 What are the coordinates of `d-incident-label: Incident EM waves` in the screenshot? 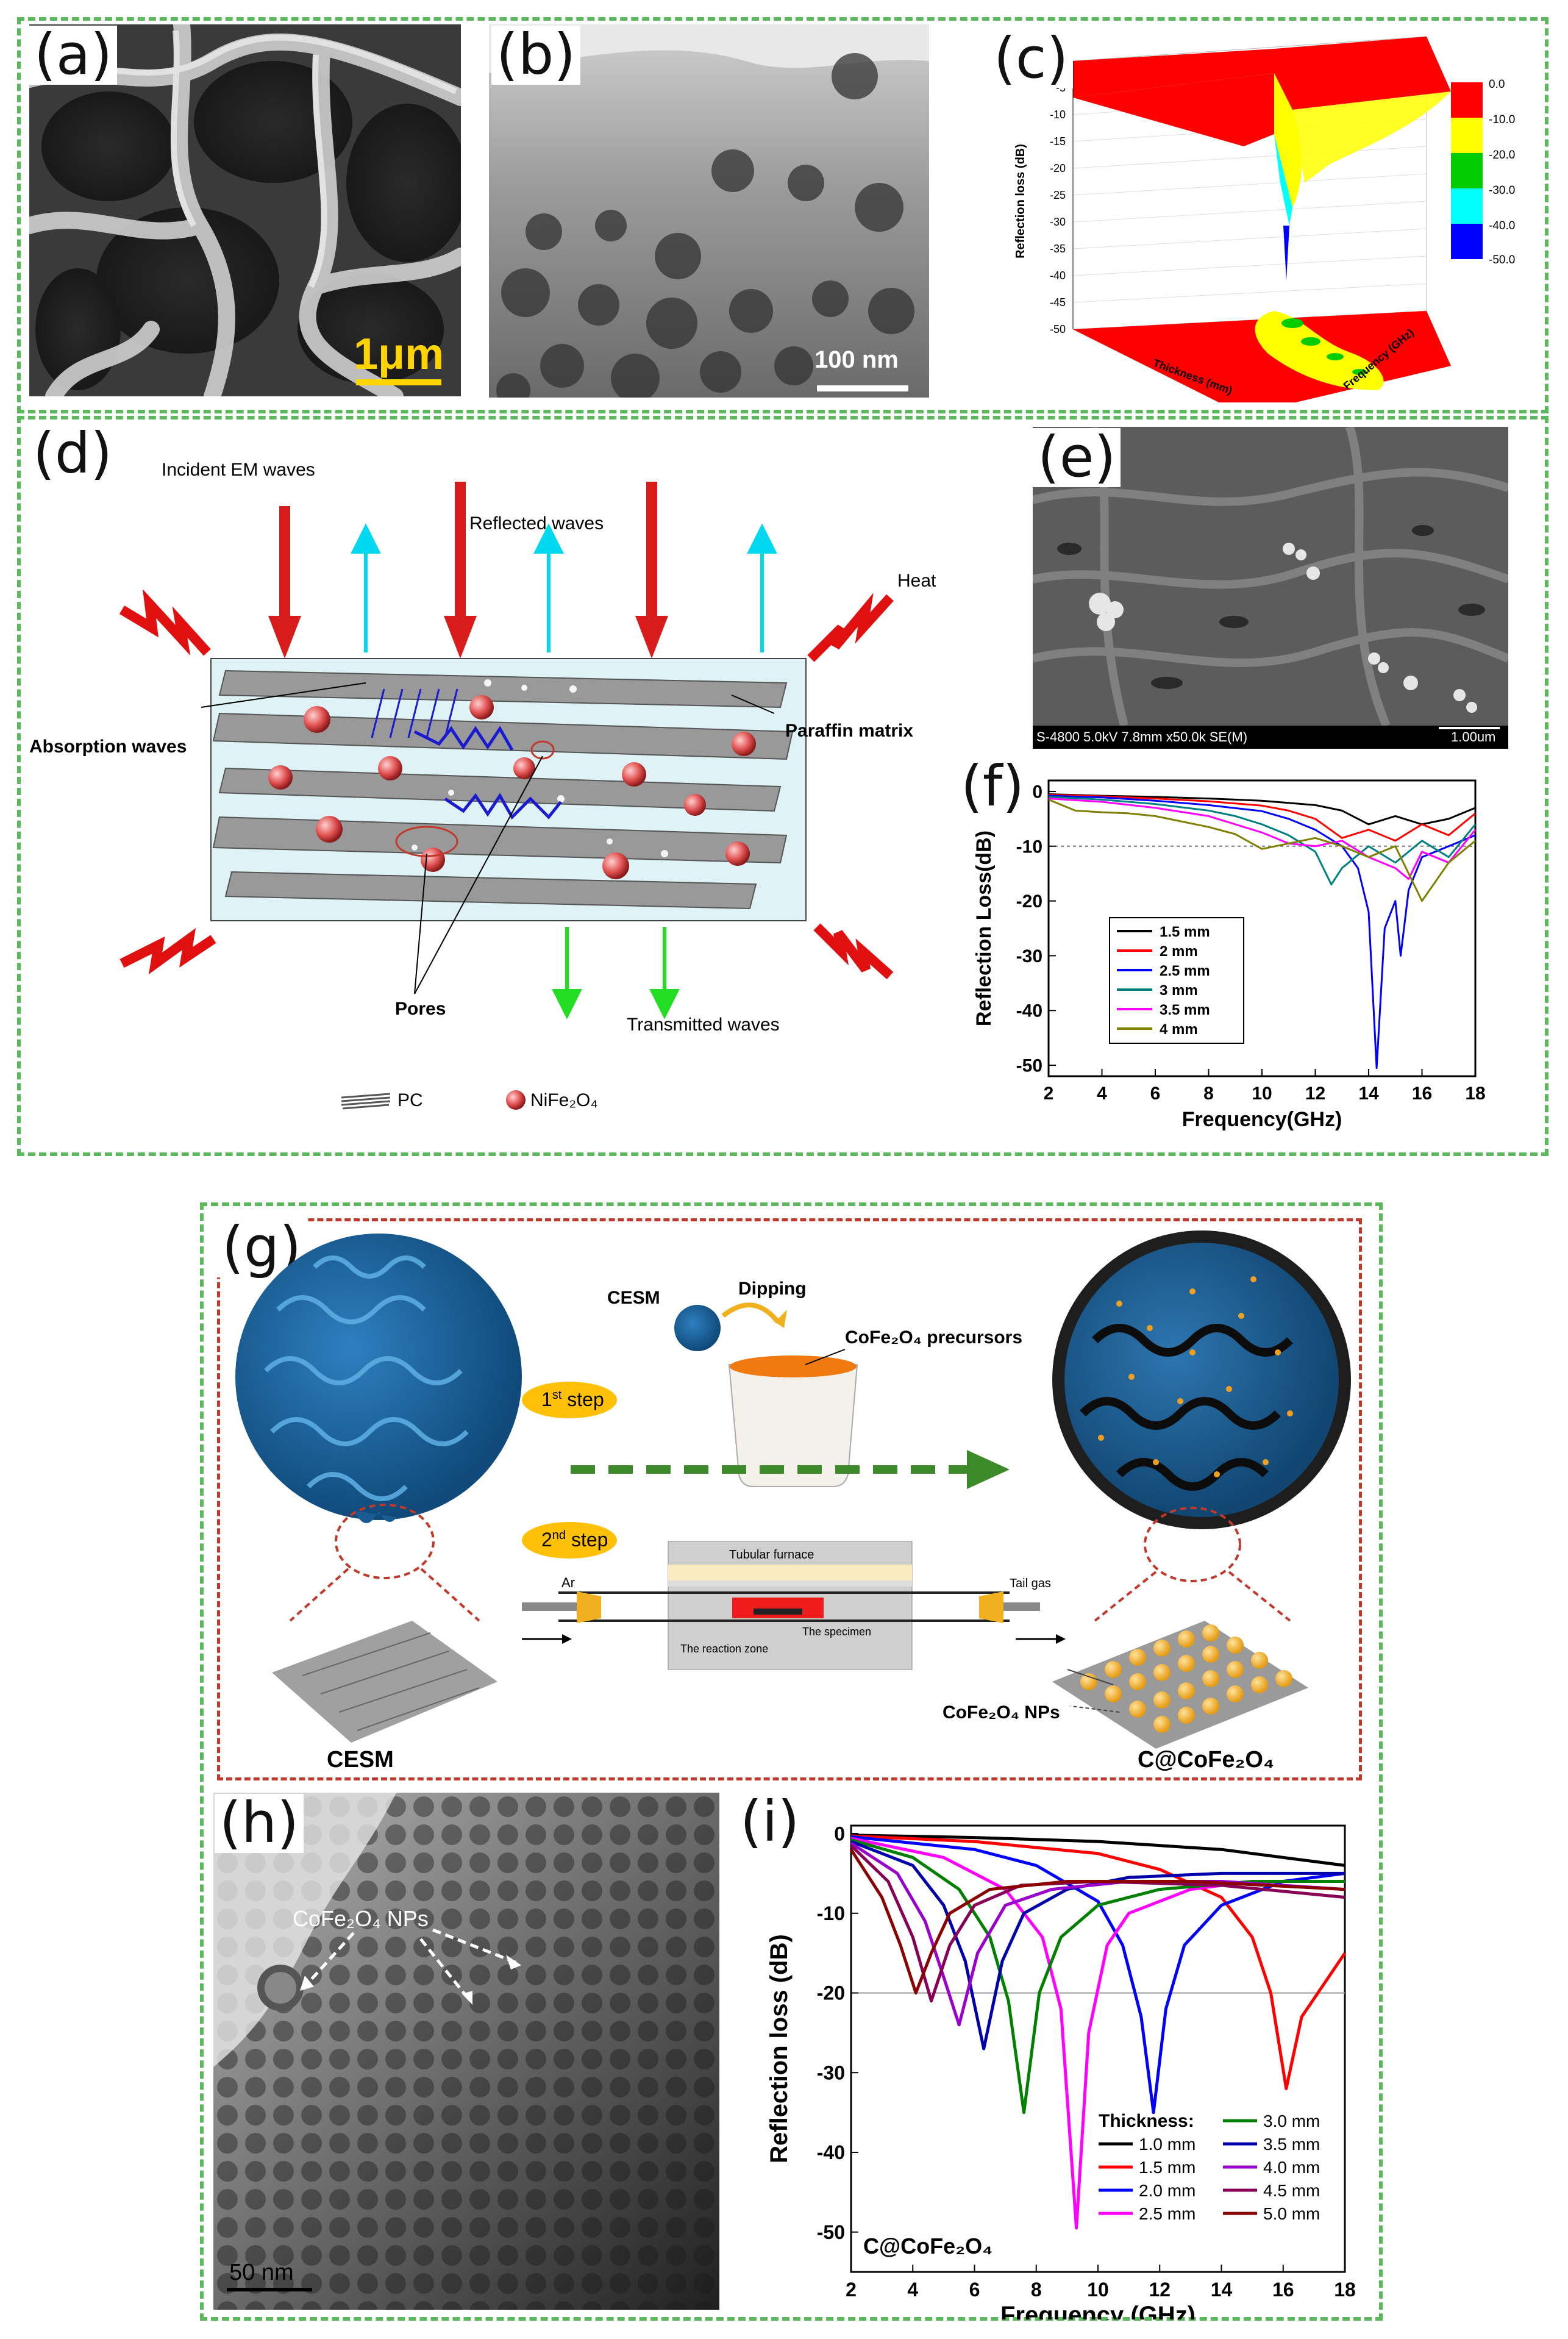 It's located at (238, 470).